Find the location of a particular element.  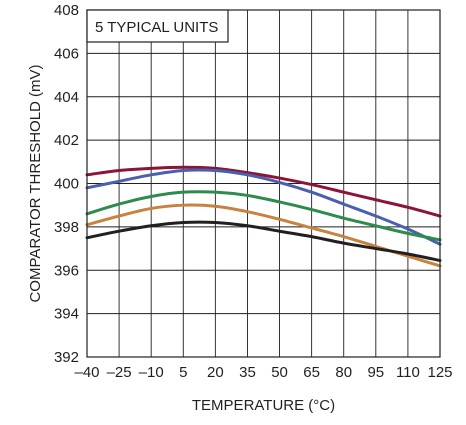

x-tick-label: 35 is located at coordinates (247, 372).